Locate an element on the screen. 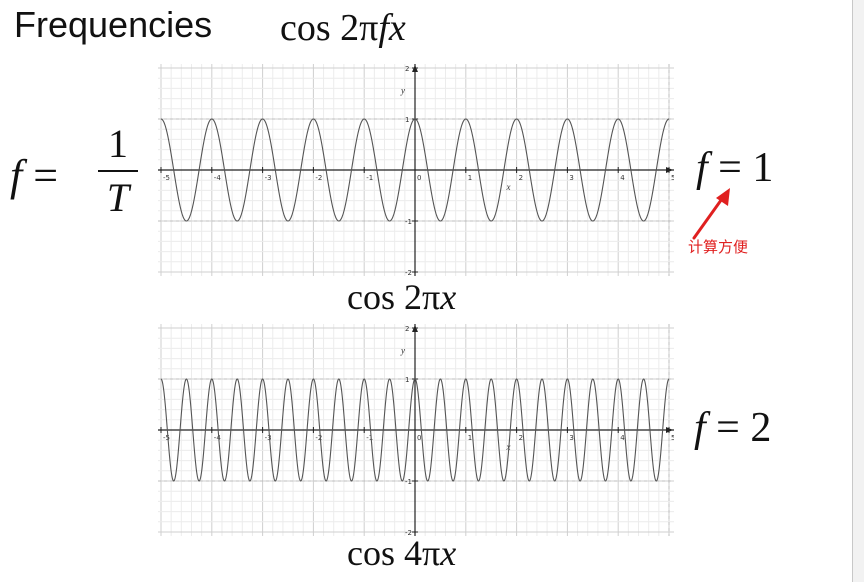 This screenshot has width=864, height=582. period-relation-eq: = is located at coordinates (40, 175).